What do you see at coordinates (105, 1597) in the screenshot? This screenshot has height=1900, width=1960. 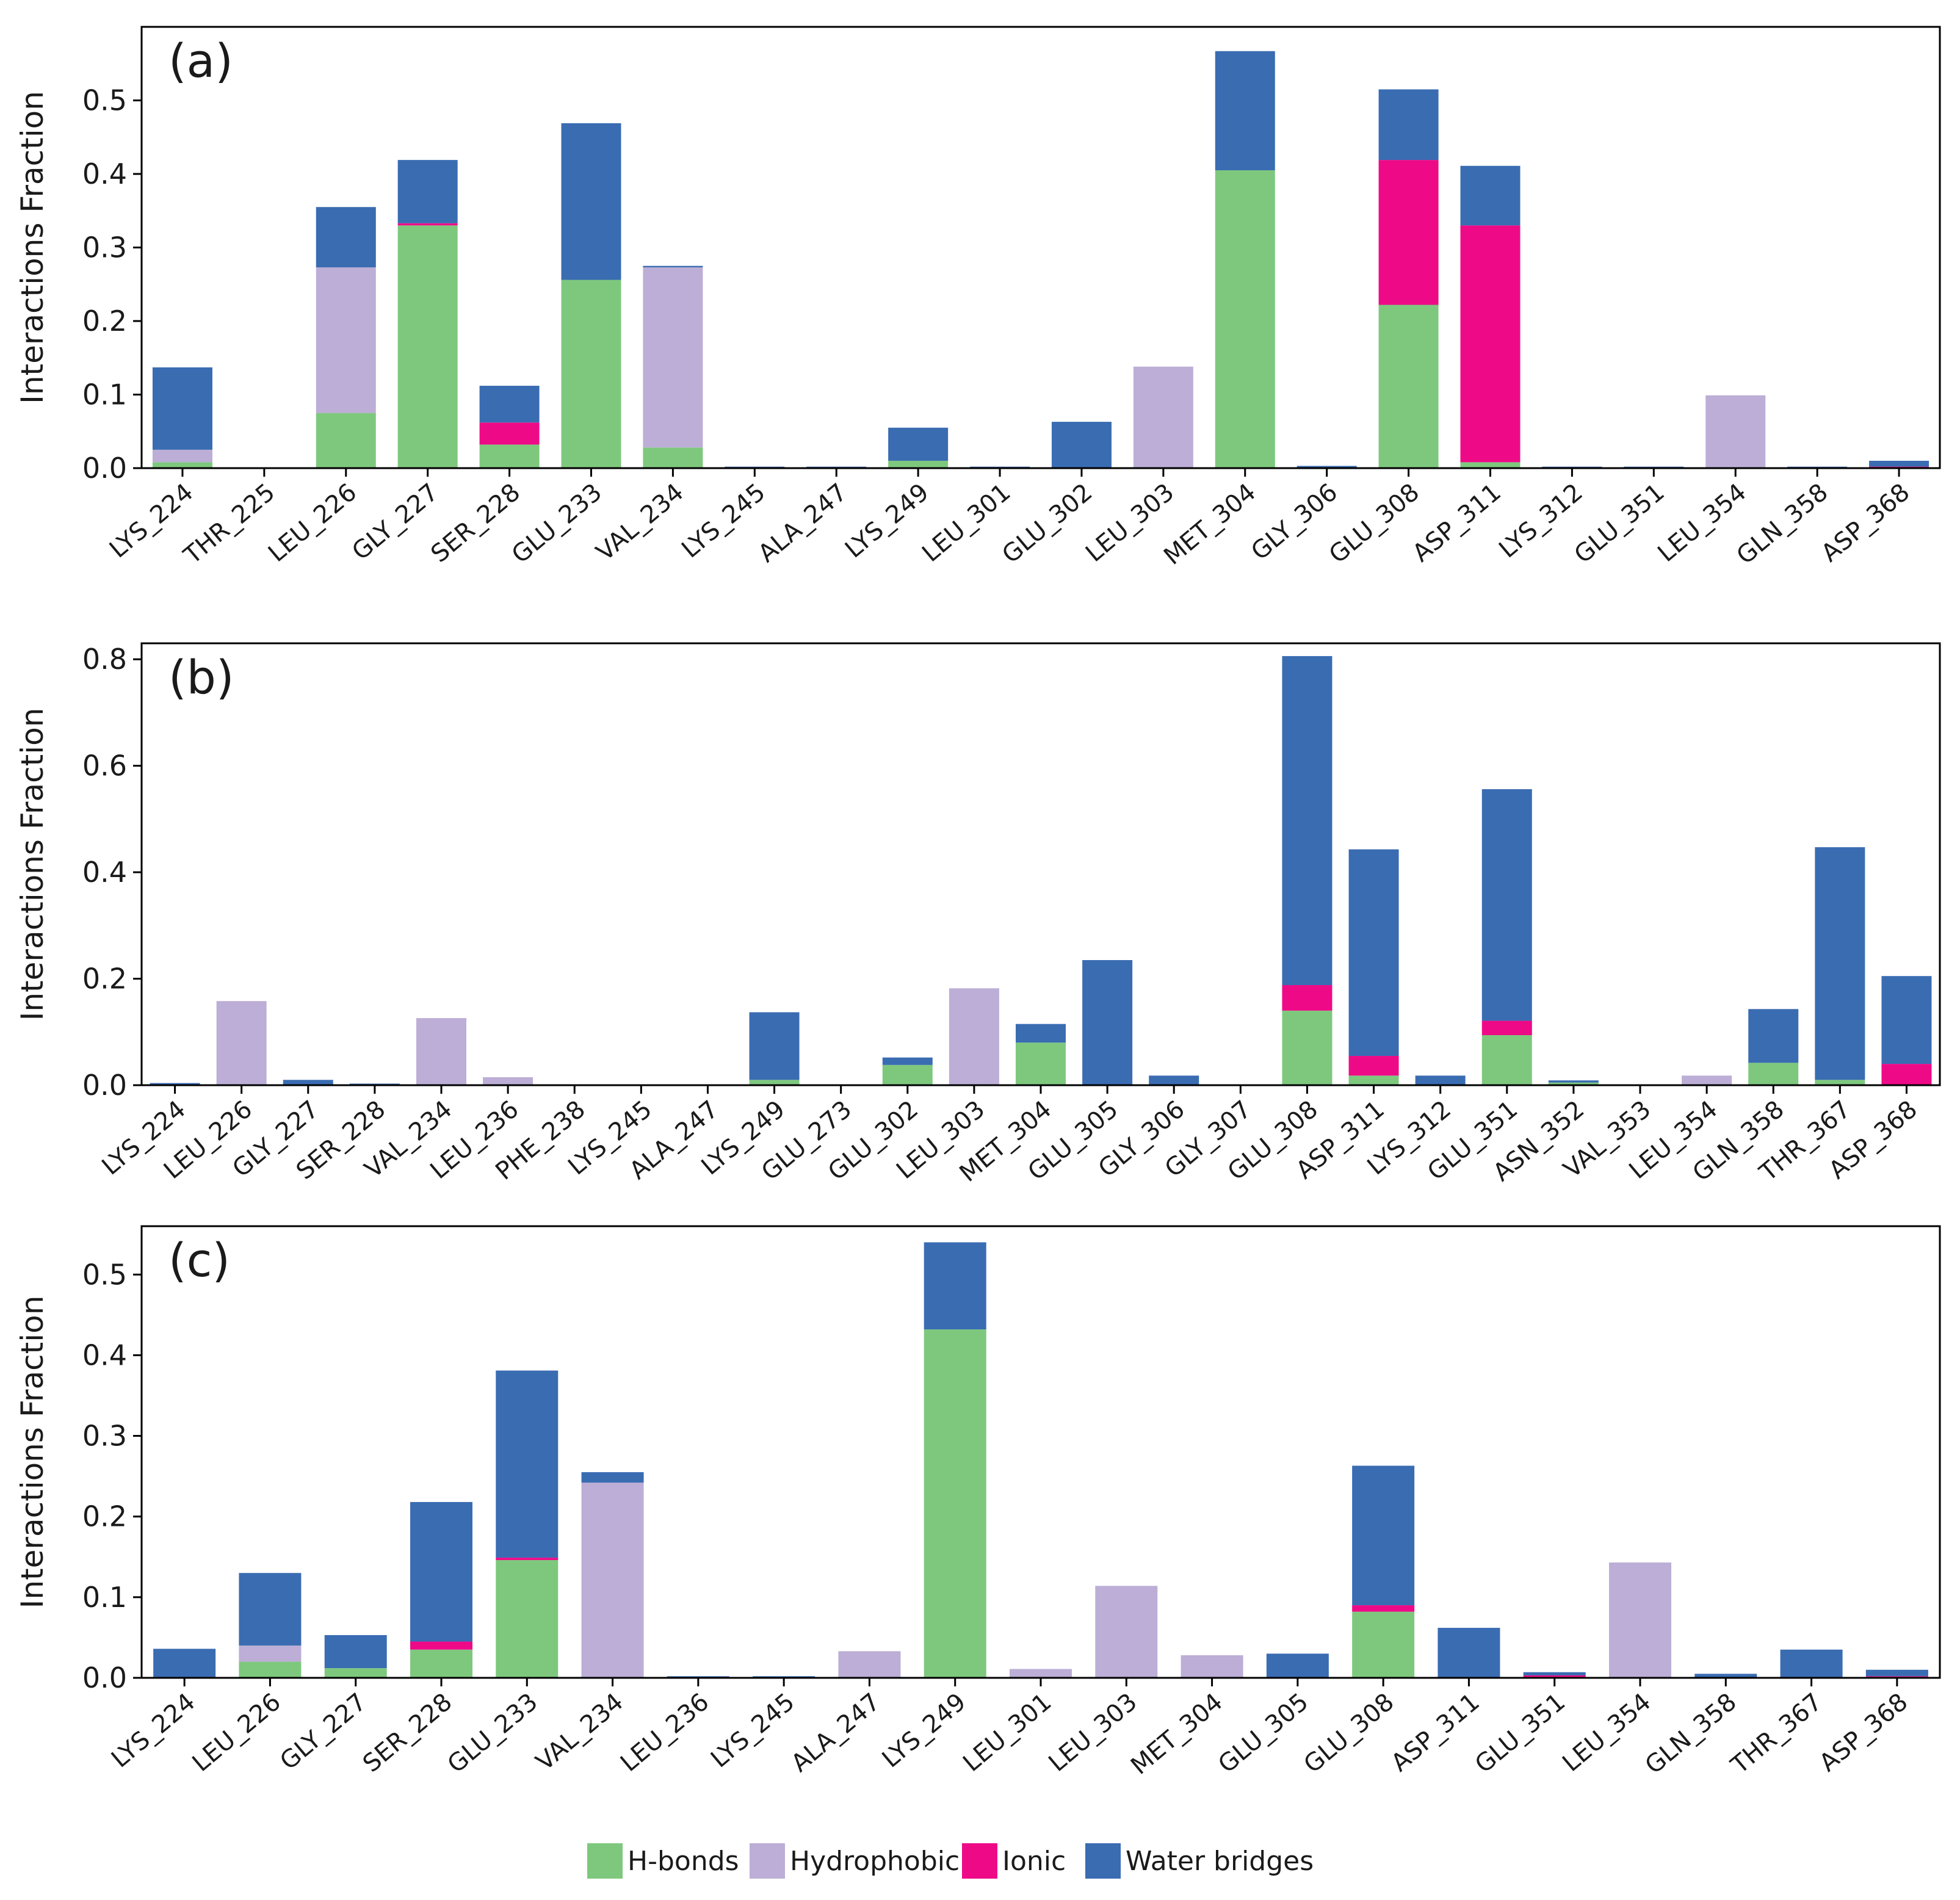 I see `y-tick-label: 0.1` at bounding box center [105, 1597].